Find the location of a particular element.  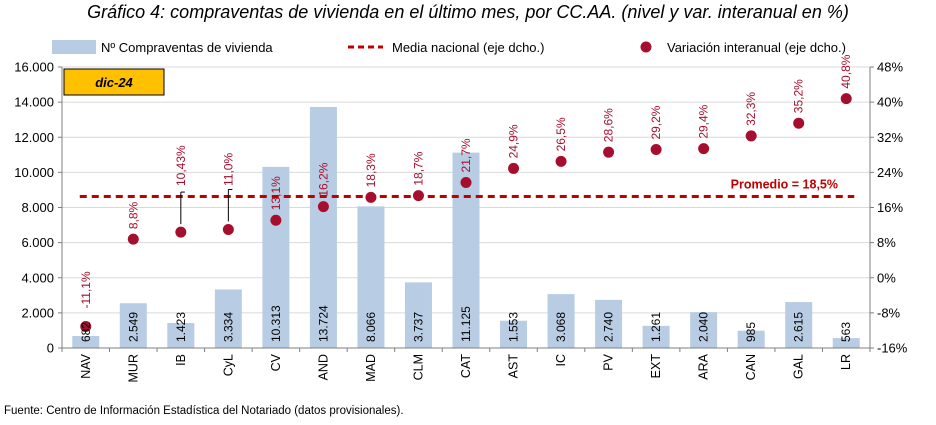

category-label: NAV is located at coordinates (86, 365).